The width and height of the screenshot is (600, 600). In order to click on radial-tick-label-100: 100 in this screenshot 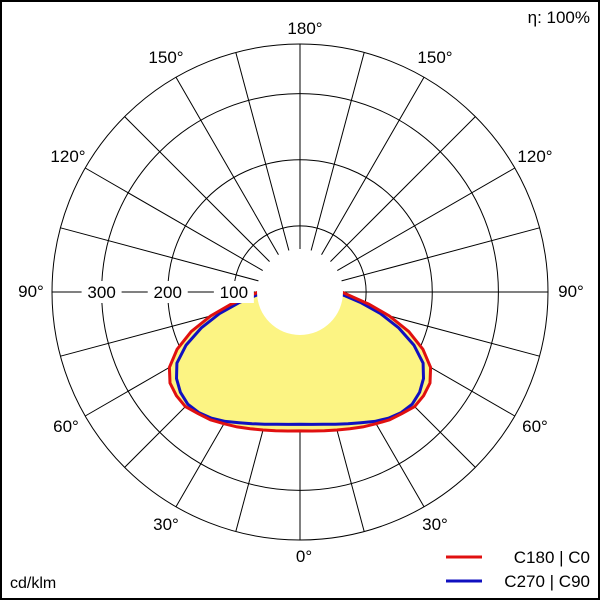, I will do `click(234, 292)`.